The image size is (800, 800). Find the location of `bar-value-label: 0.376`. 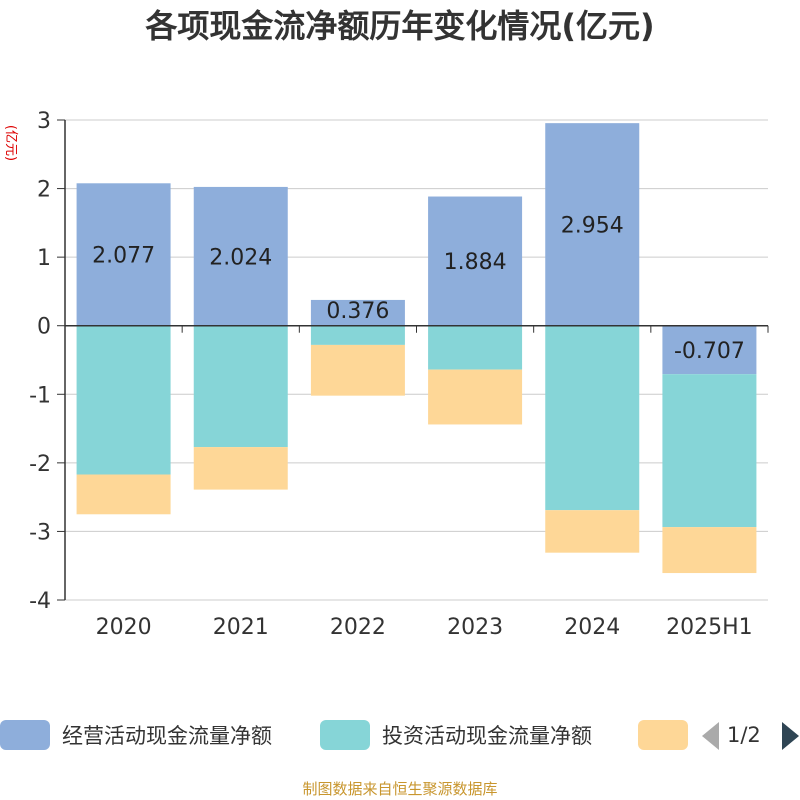

bar-value-label: 0.376 is located at coordinates (357, 311).